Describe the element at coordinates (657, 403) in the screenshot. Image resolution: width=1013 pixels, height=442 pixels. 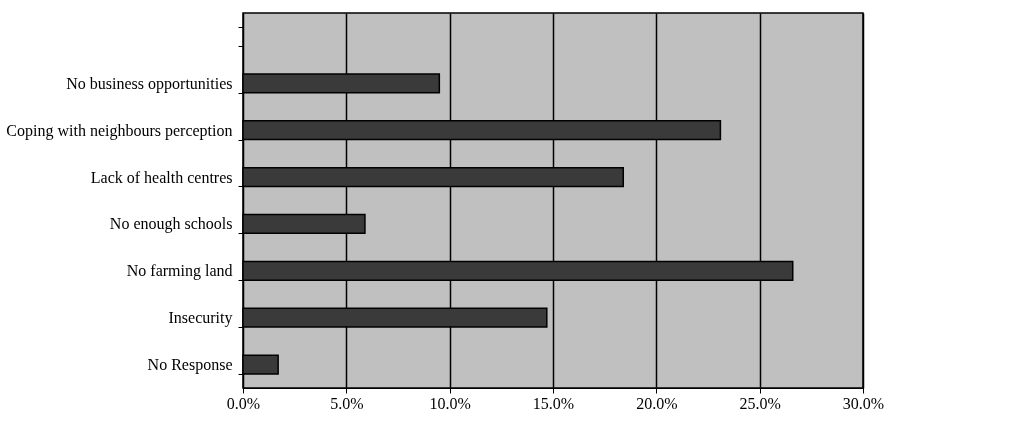
I see `x-tick-label: 20.0%` at that location.